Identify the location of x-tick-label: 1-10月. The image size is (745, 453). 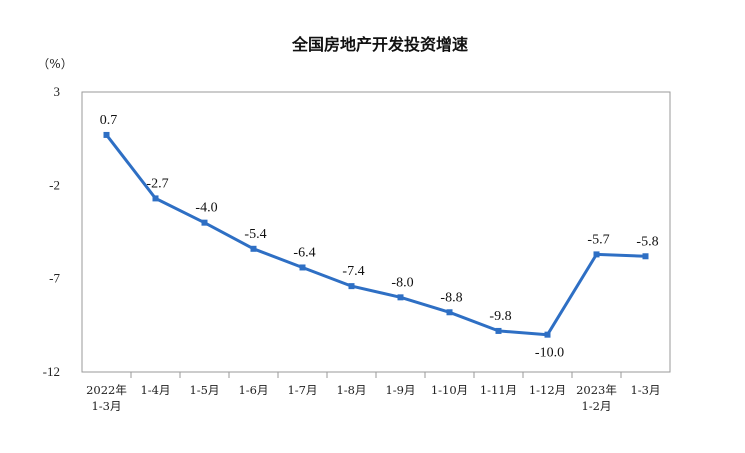
(449, 390).